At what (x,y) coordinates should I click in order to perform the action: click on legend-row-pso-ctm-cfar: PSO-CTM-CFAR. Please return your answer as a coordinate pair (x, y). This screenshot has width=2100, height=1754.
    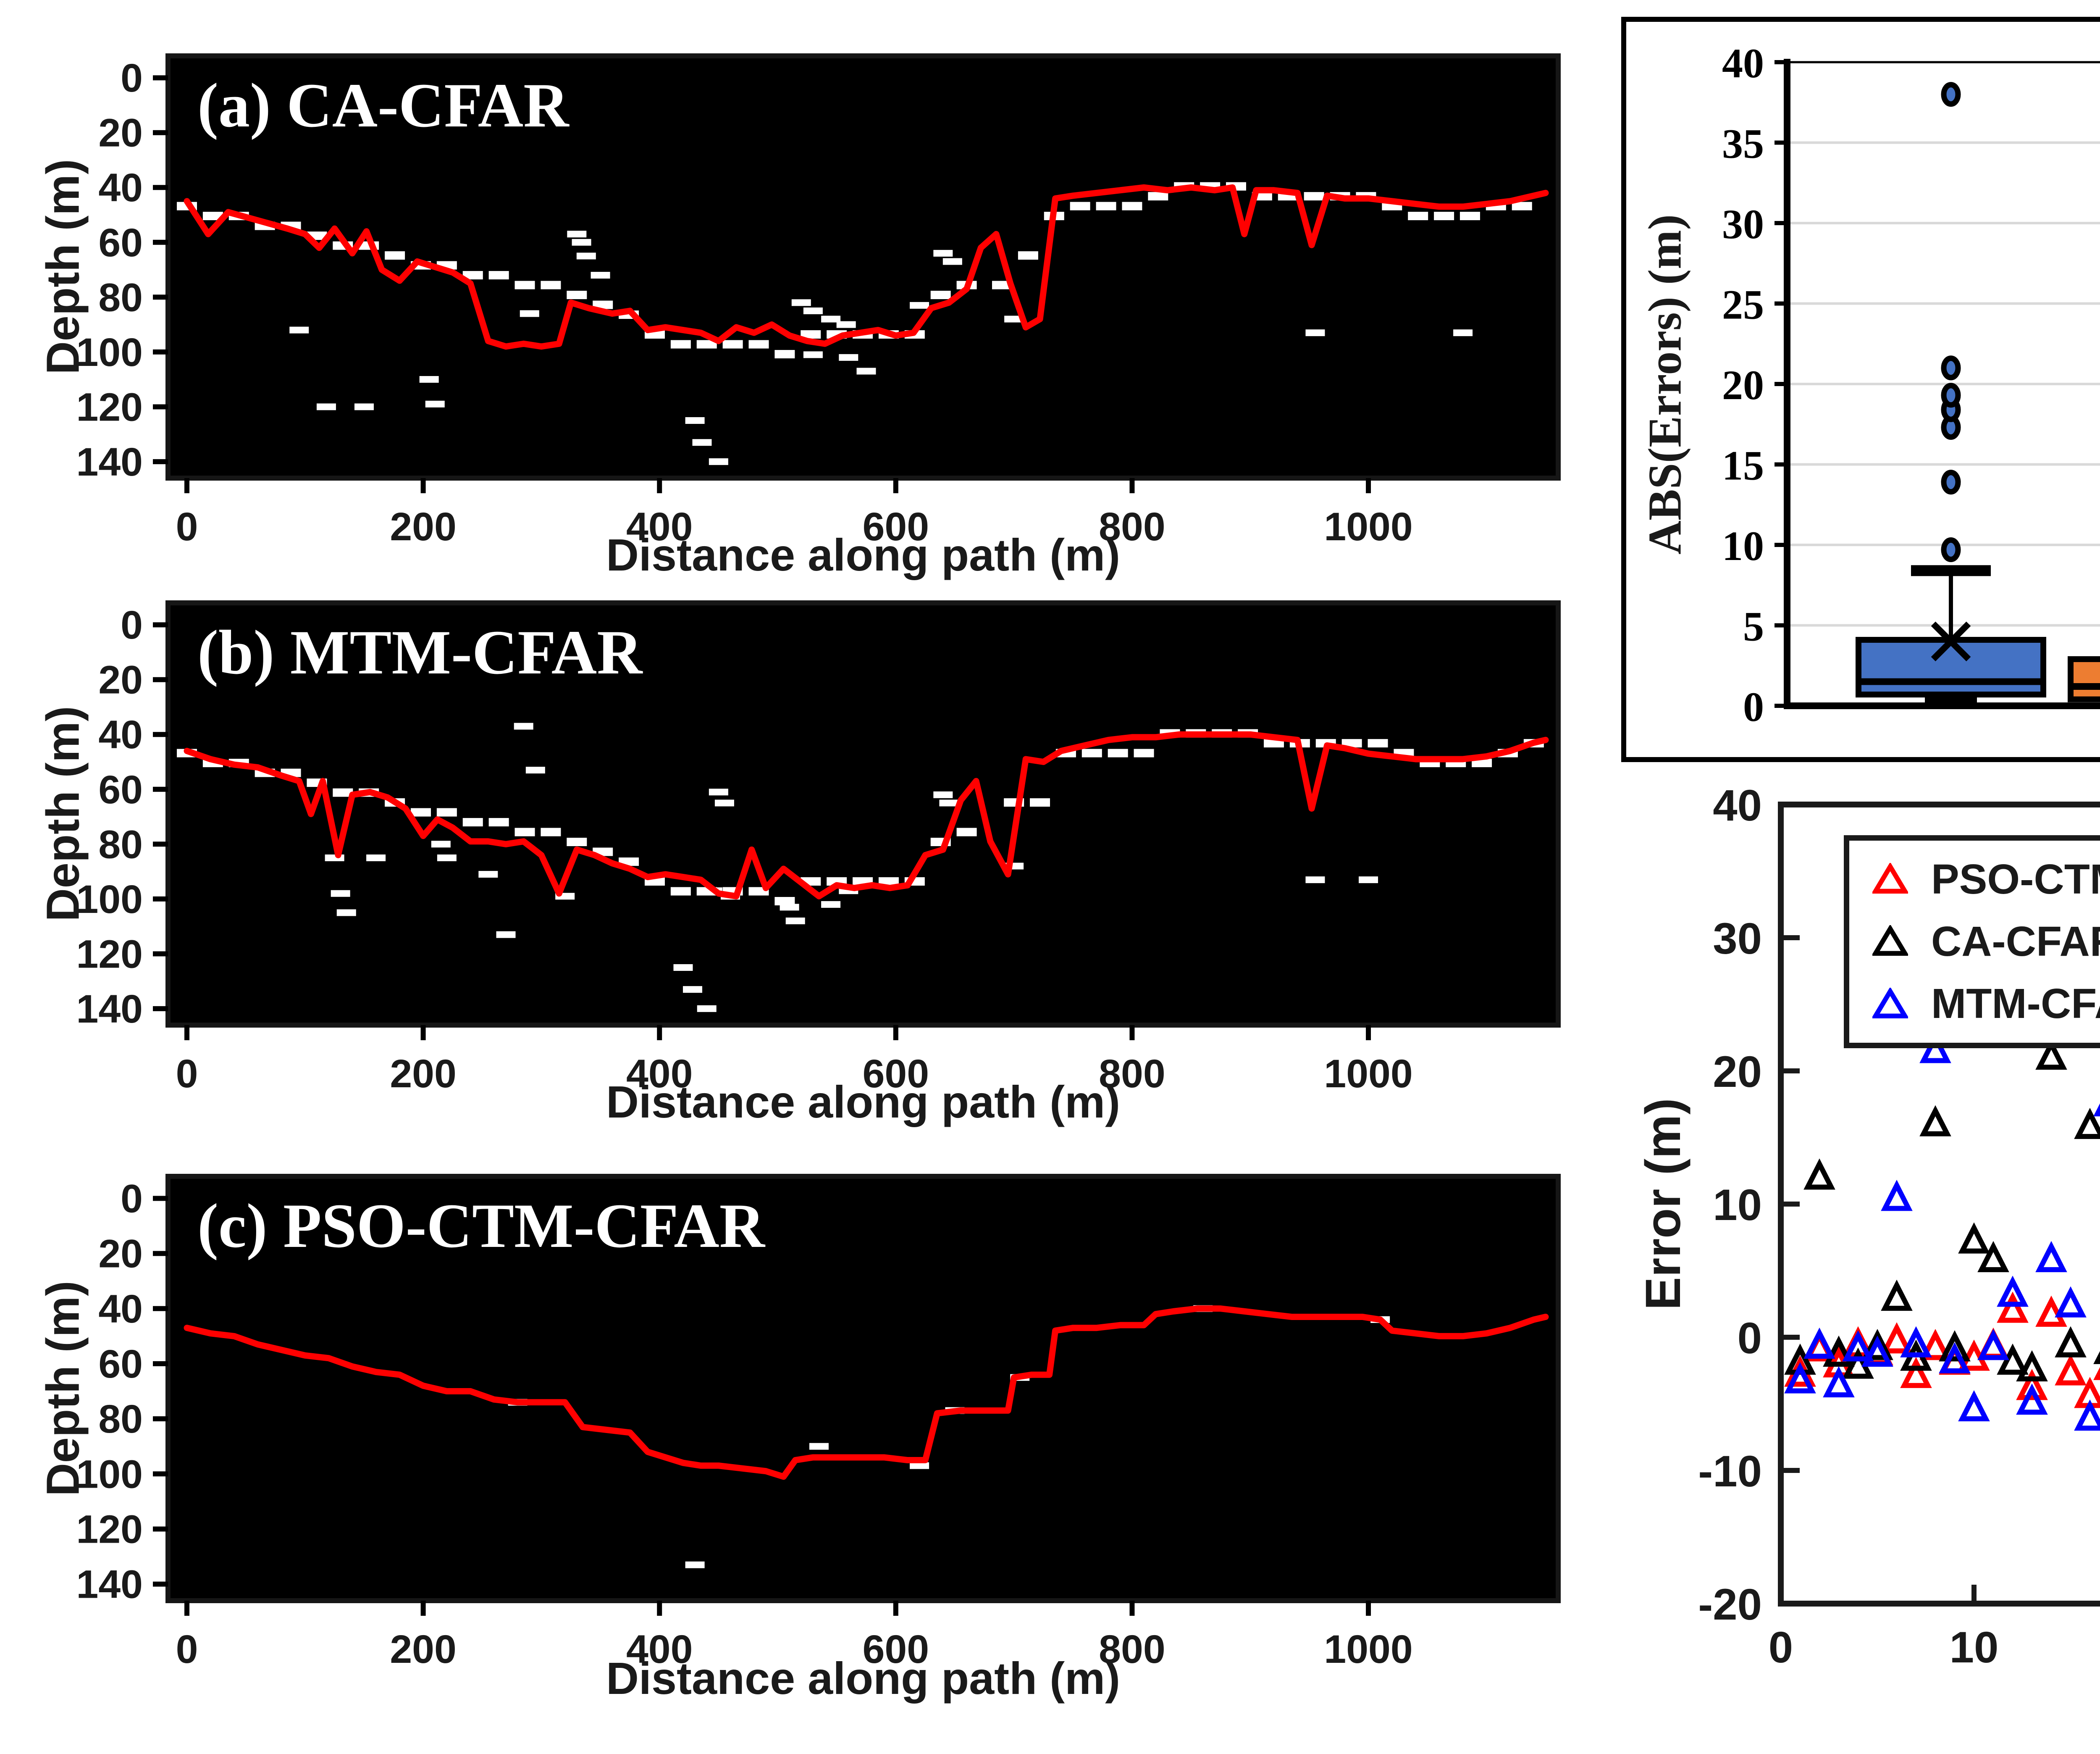
    Looking at the image, I should click on (1986, 879).